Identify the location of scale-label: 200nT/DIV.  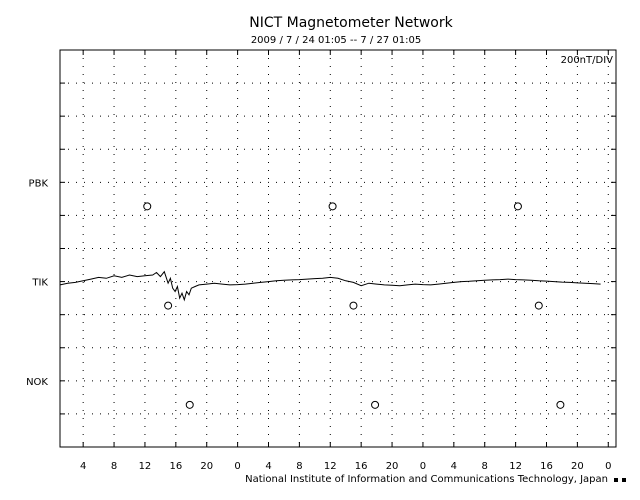
(587, 60).